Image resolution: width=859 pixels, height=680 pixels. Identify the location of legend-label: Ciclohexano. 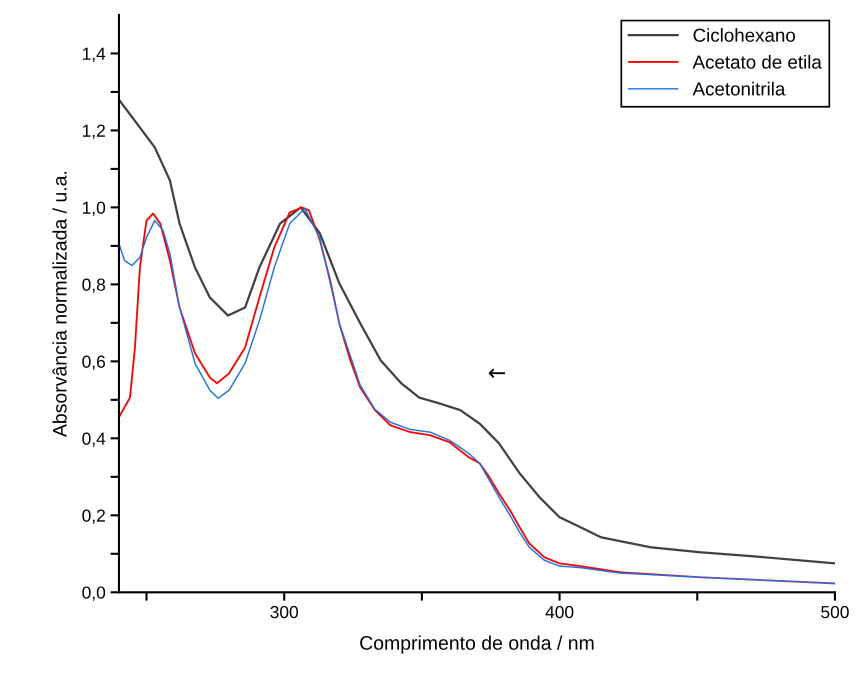
(744, 35).